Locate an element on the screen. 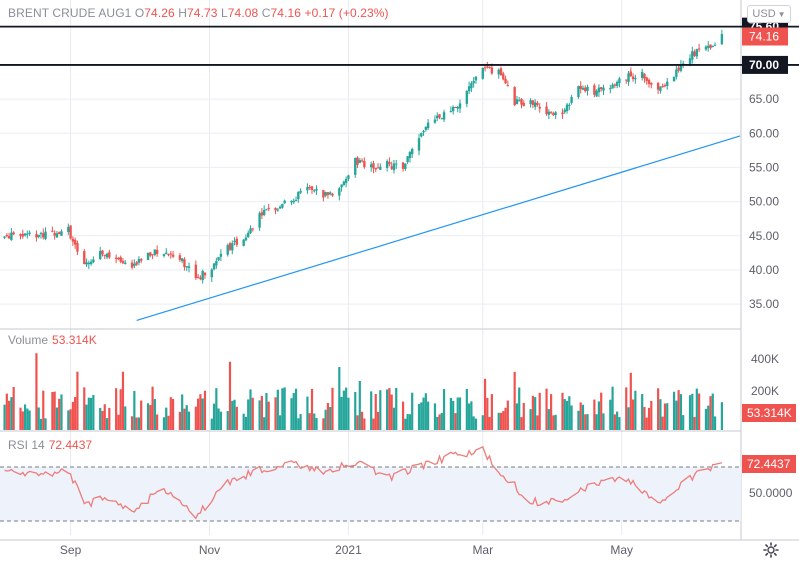 This screenshot has height=561, width=799. time-tick-label-2: 2021 is located at coordinates (348, 550).